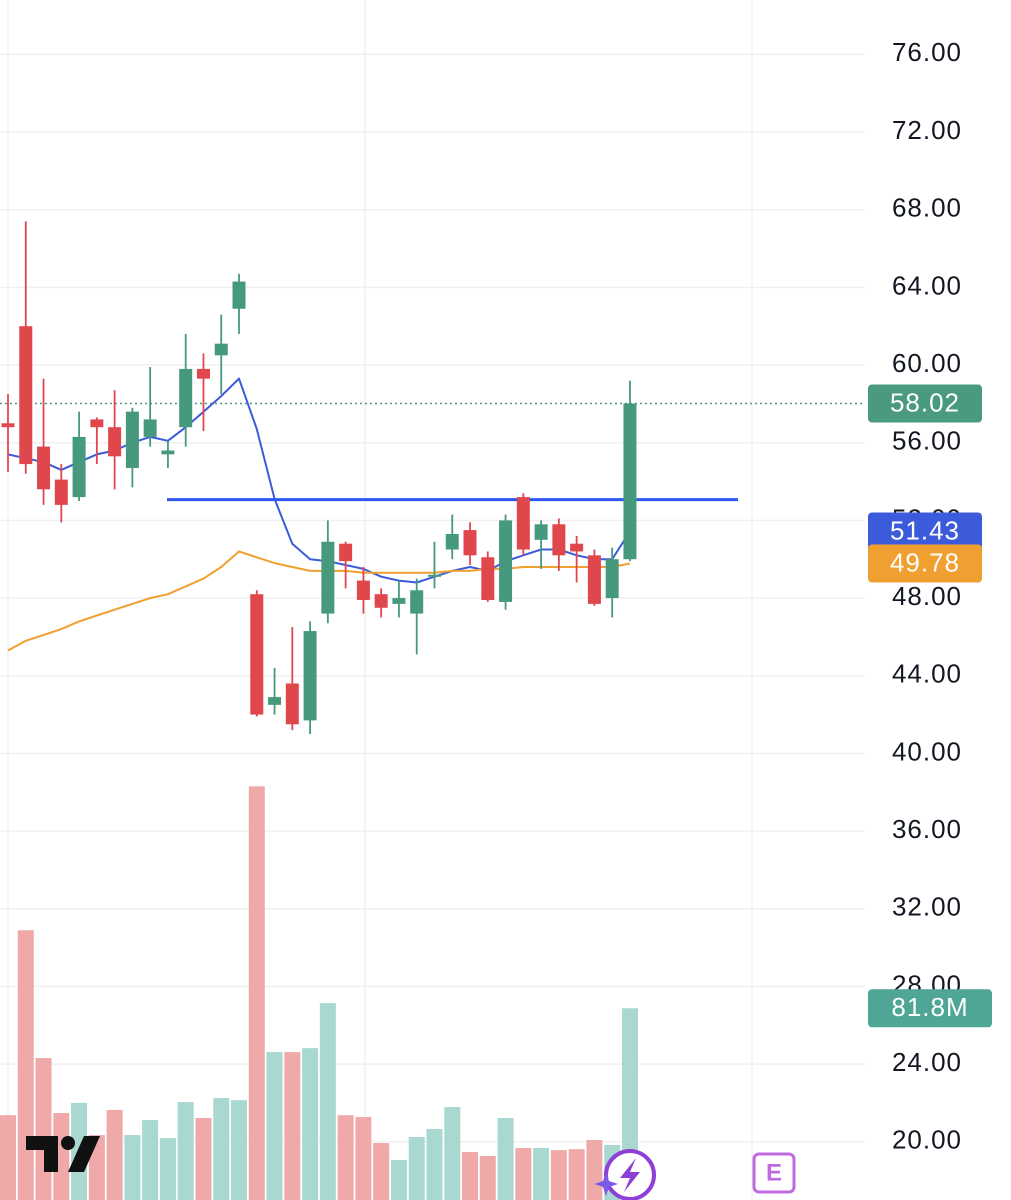  I want to click on price-badge: 58.02, so click(925, 403).